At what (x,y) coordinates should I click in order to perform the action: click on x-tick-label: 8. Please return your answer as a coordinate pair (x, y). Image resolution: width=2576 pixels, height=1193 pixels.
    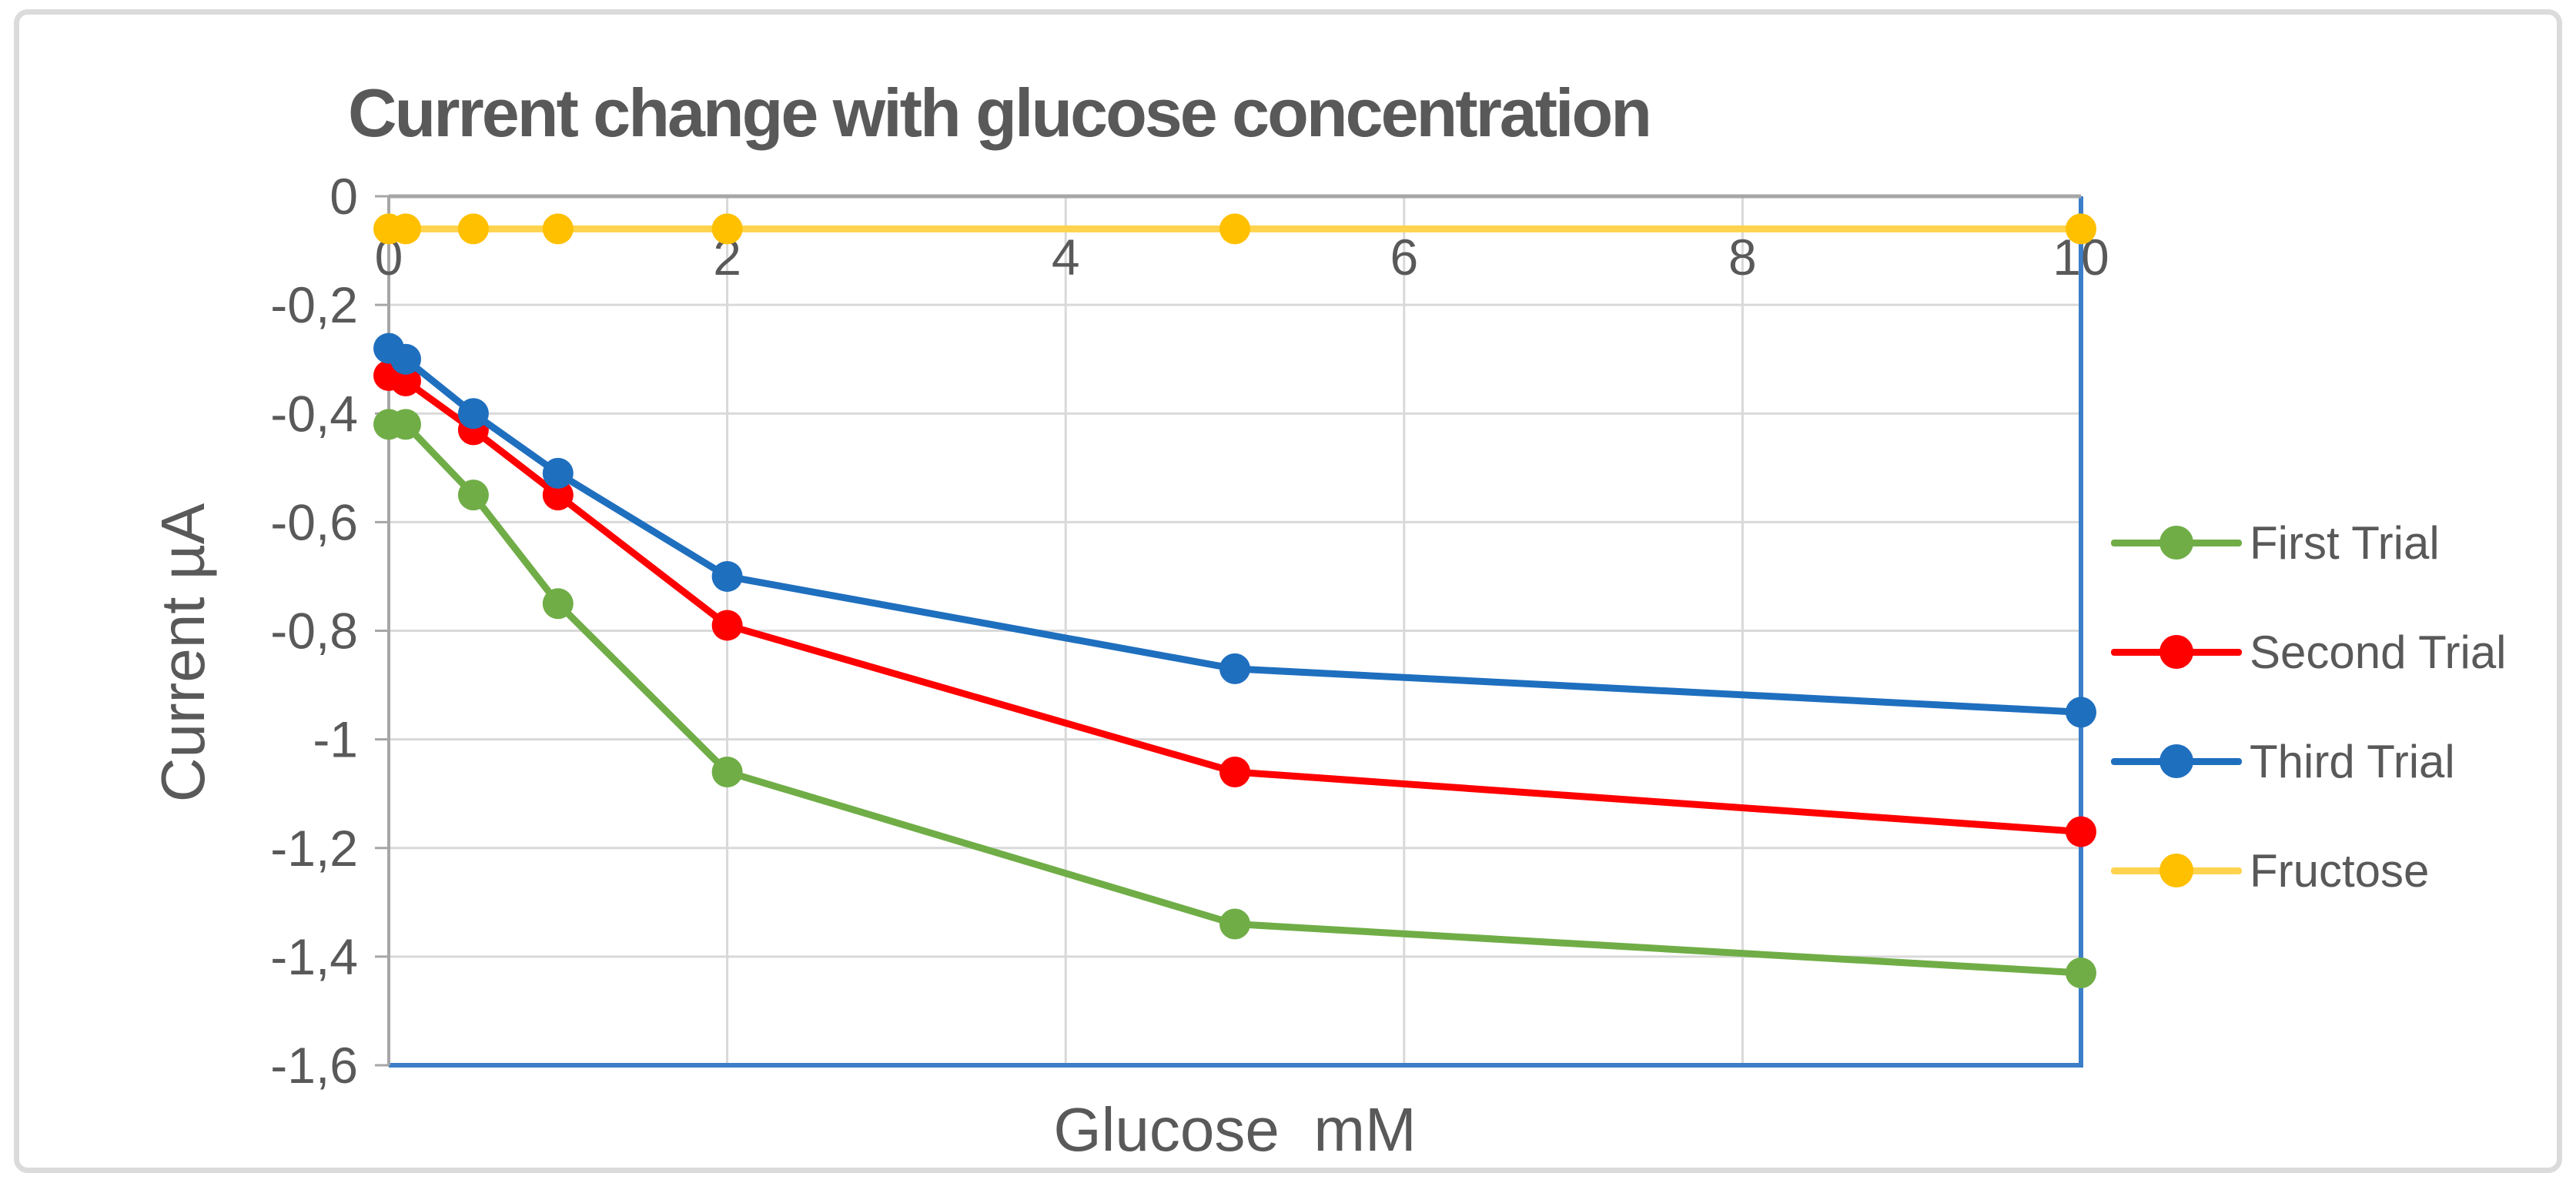
    Looking at the image, I should click on (1743, 257).